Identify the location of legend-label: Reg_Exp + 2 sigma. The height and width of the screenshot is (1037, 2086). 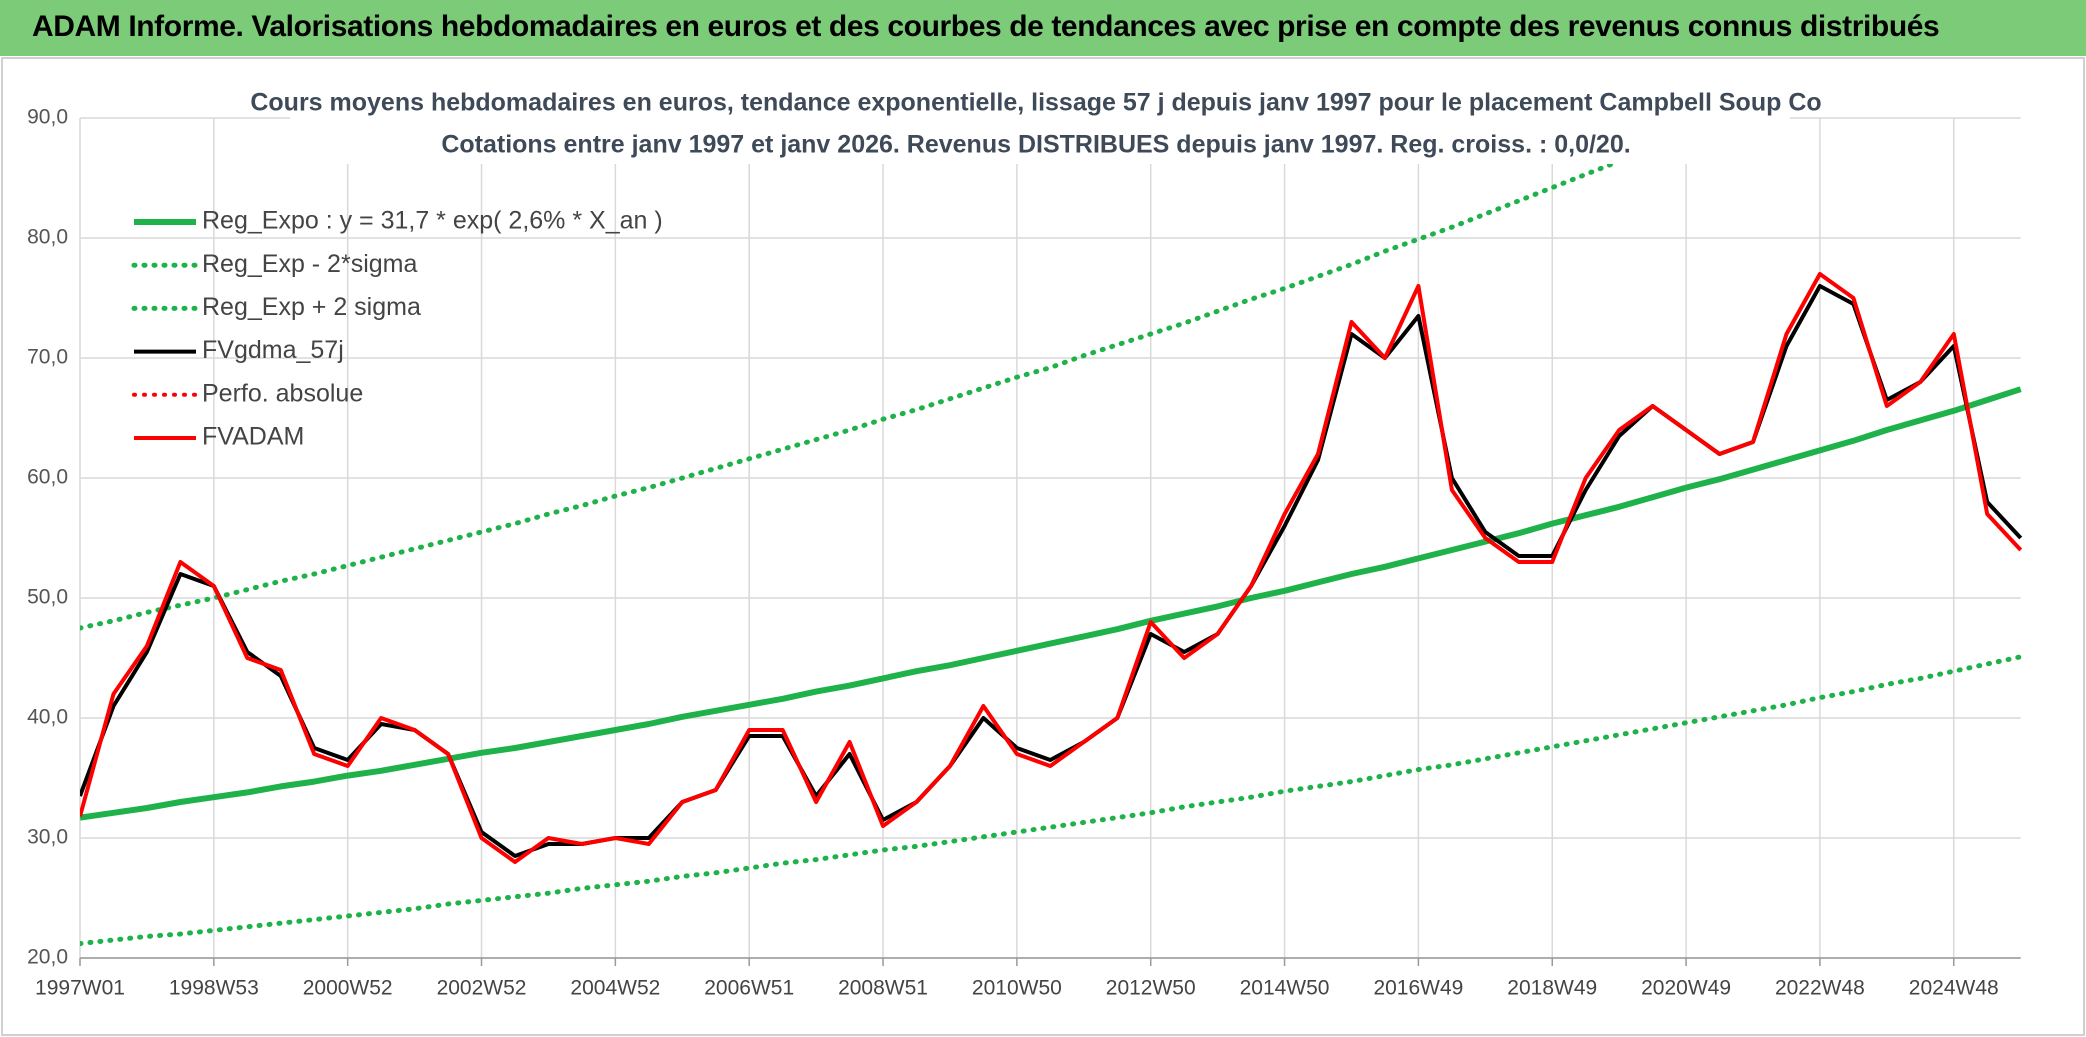
(311, 307).